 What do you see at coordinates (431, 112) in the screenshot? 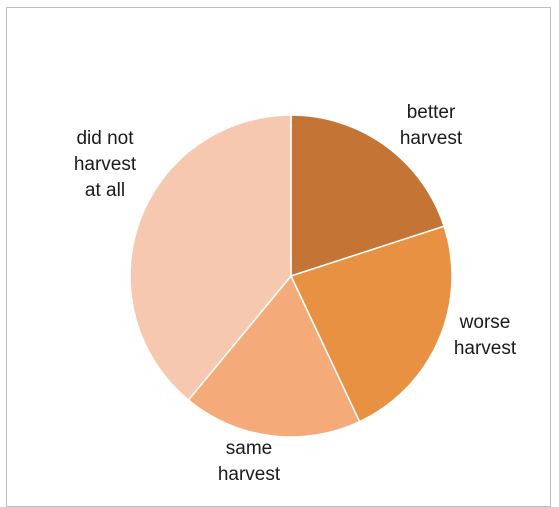
I see `label-line: better` at bounding box center [431, 112].